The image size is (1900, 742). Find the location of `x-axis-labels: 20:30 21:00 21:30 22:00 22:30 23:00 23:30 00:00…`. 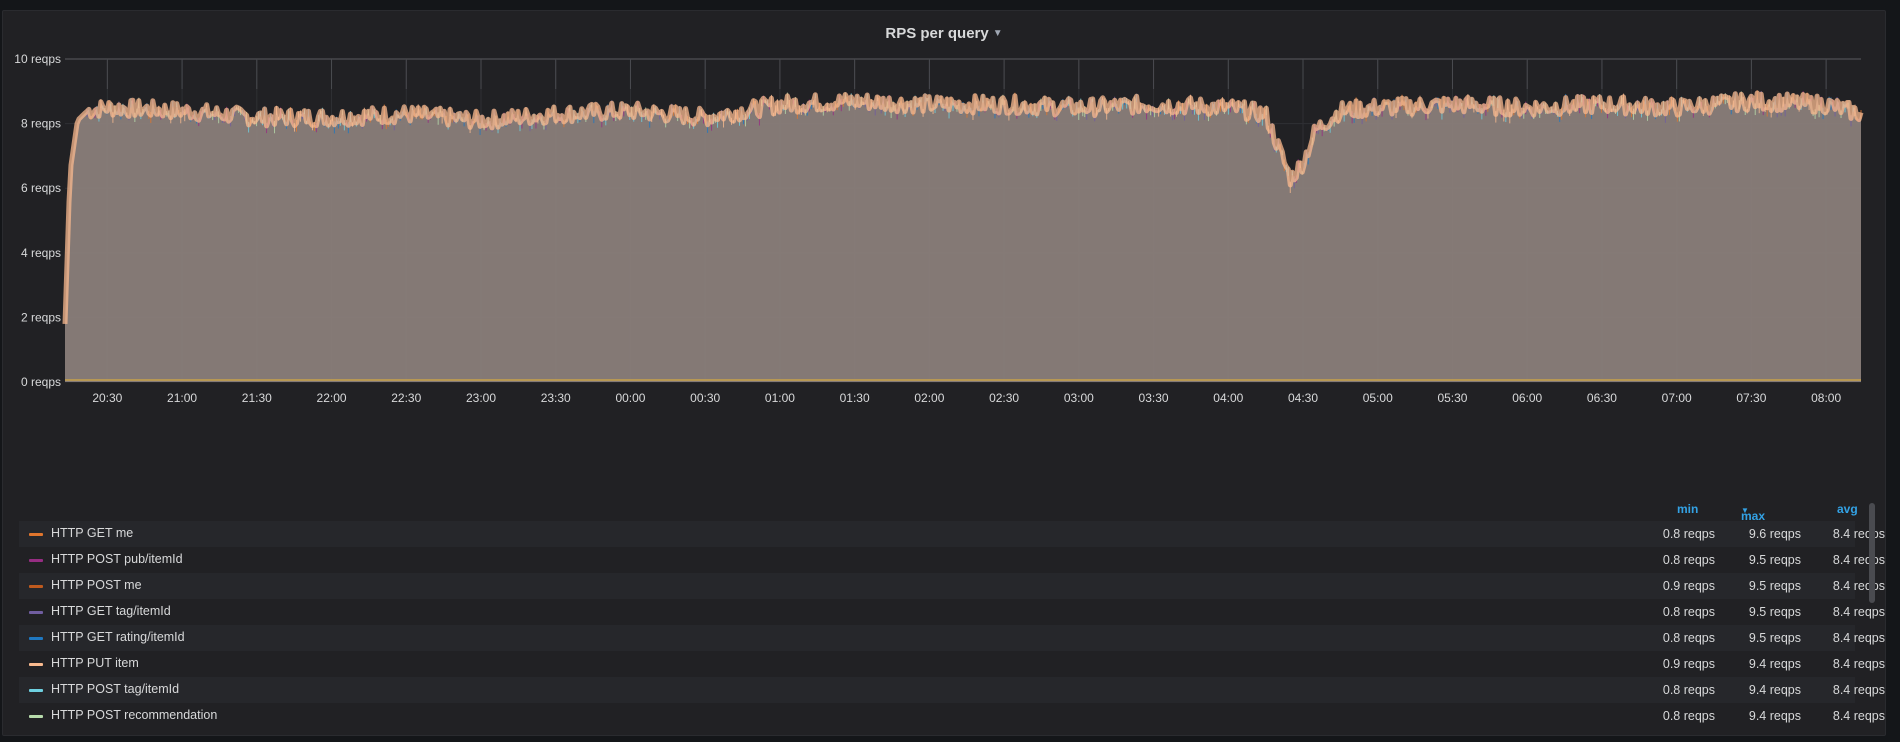

x-axis-labels: 20:30 21:00 21:30 22:00 22:30 23:00 23:30 00:00… is located at coordinates (966, 398).